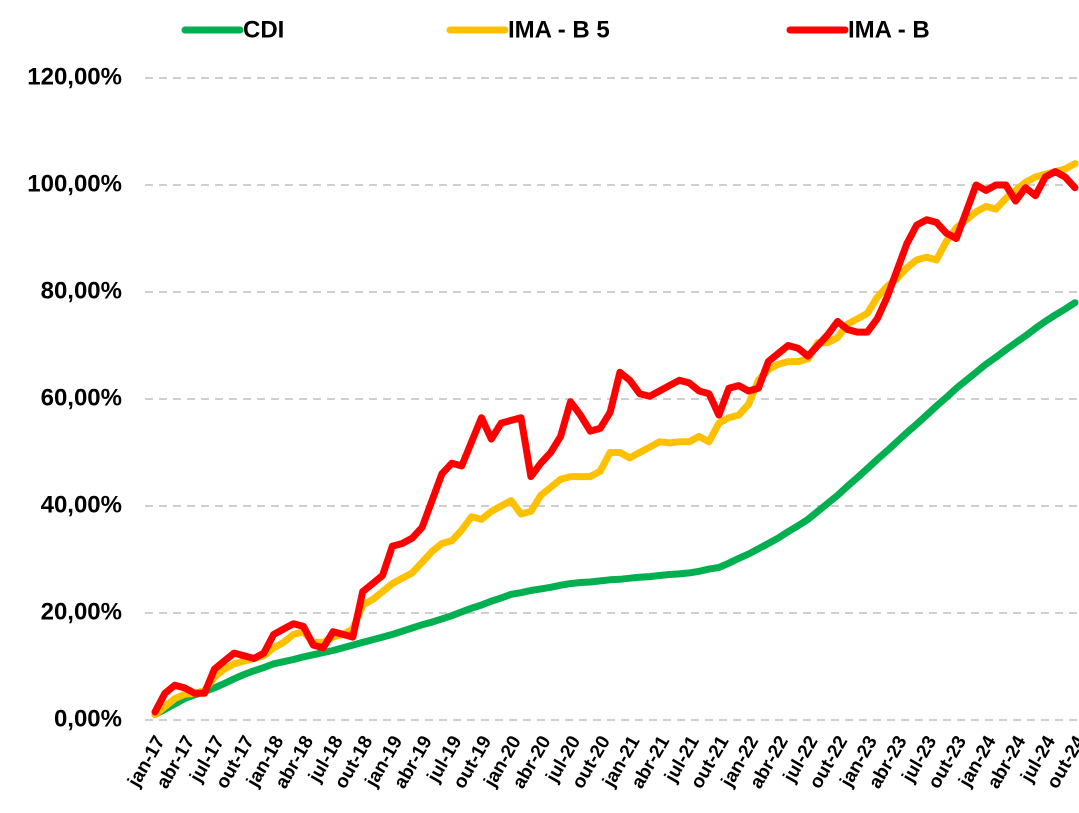 The height and width of the screenshot is (813, 1079). Describe the element at coordinates (81, 290) in the screenshot. I see `y-tick-label: 80,00%` at that location.